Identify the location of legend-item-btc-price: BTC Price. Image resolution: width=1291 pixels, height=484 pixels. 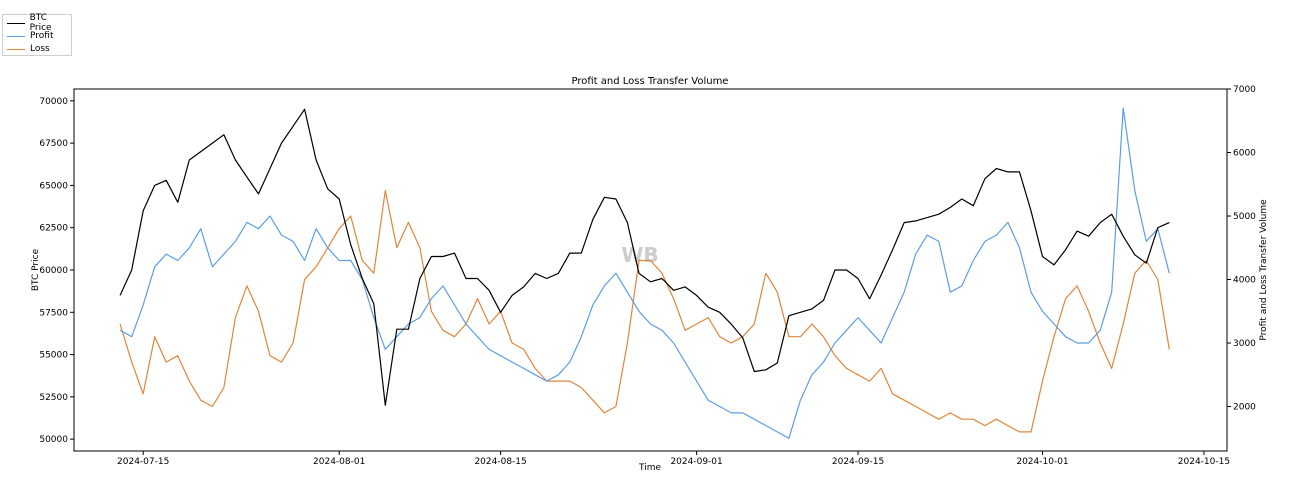
(39, 23).